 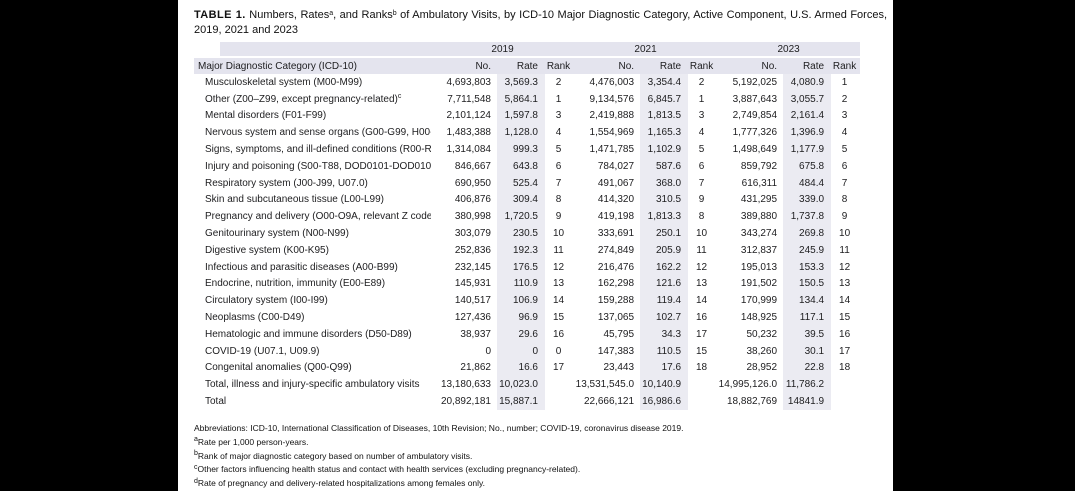 I want to click on category-label: Endocrine, nutrition, immunity (E00-E89), so click(x=295, y=284).